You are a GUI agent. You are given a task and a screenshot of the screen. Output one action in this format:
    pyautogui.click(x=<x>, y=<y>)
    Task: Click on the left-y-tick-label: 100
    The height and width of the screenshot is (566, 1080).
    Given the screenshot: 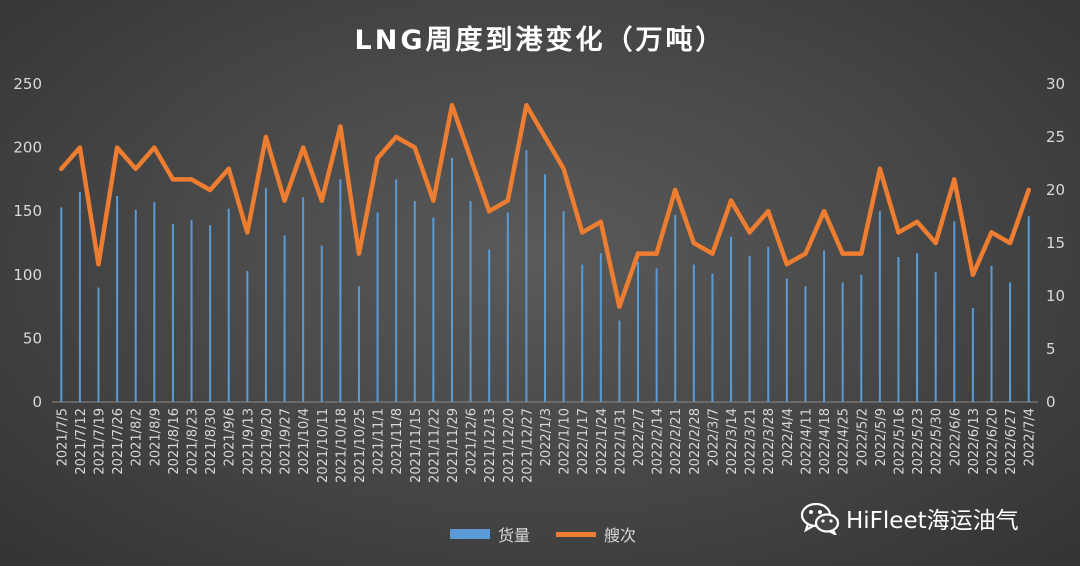 What is the action you would take?
    pyautogui.click(x=27, y=275)
    